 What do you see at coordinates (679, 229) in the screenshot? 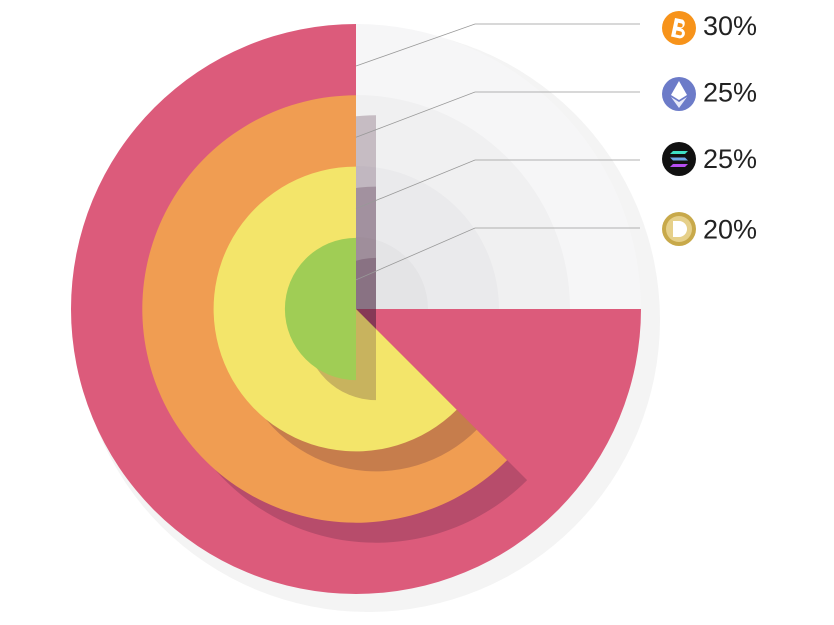
I see `dogecoin-icon` at bounding box center [679, 229].